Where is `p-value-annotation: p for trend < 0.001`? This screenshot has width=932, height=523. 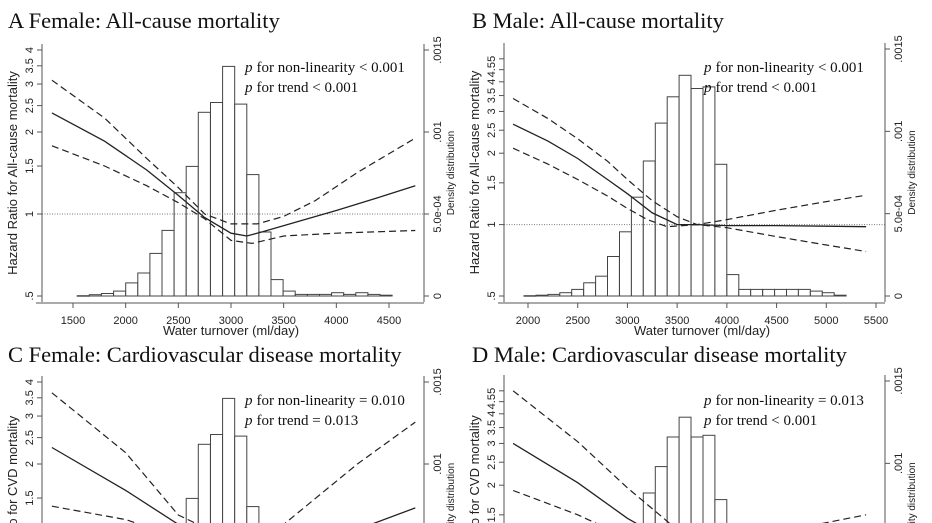 p-value-annotation: p for trend < 0.001 is located at coordinates (301, 88).